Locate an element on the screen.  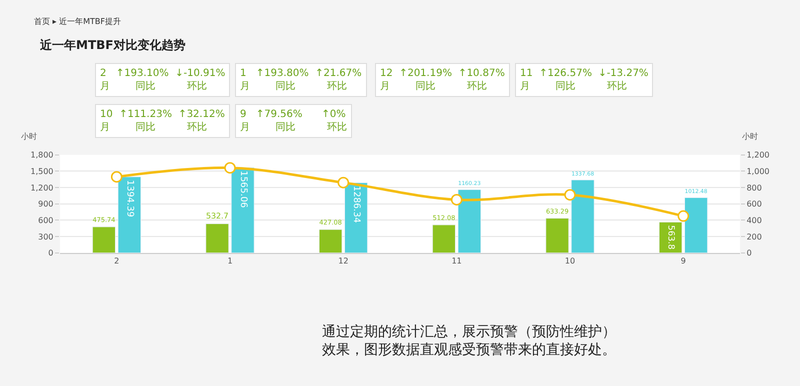
data-label: 1565.06 is located at coordinates (243, 189).